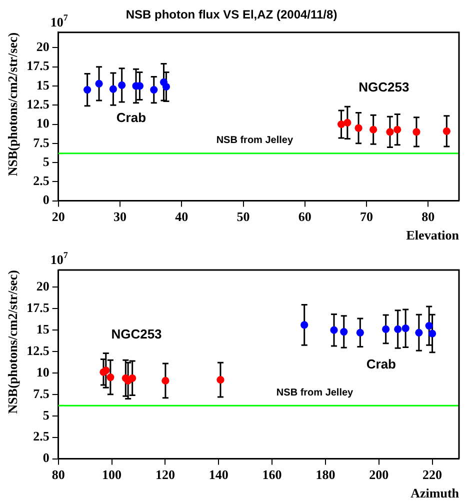 The width and height of the screenshot is (465, 504). Describe the element at coordinates (305, 216) in the screenshot. I see `x-tick-label: 60` at that location.